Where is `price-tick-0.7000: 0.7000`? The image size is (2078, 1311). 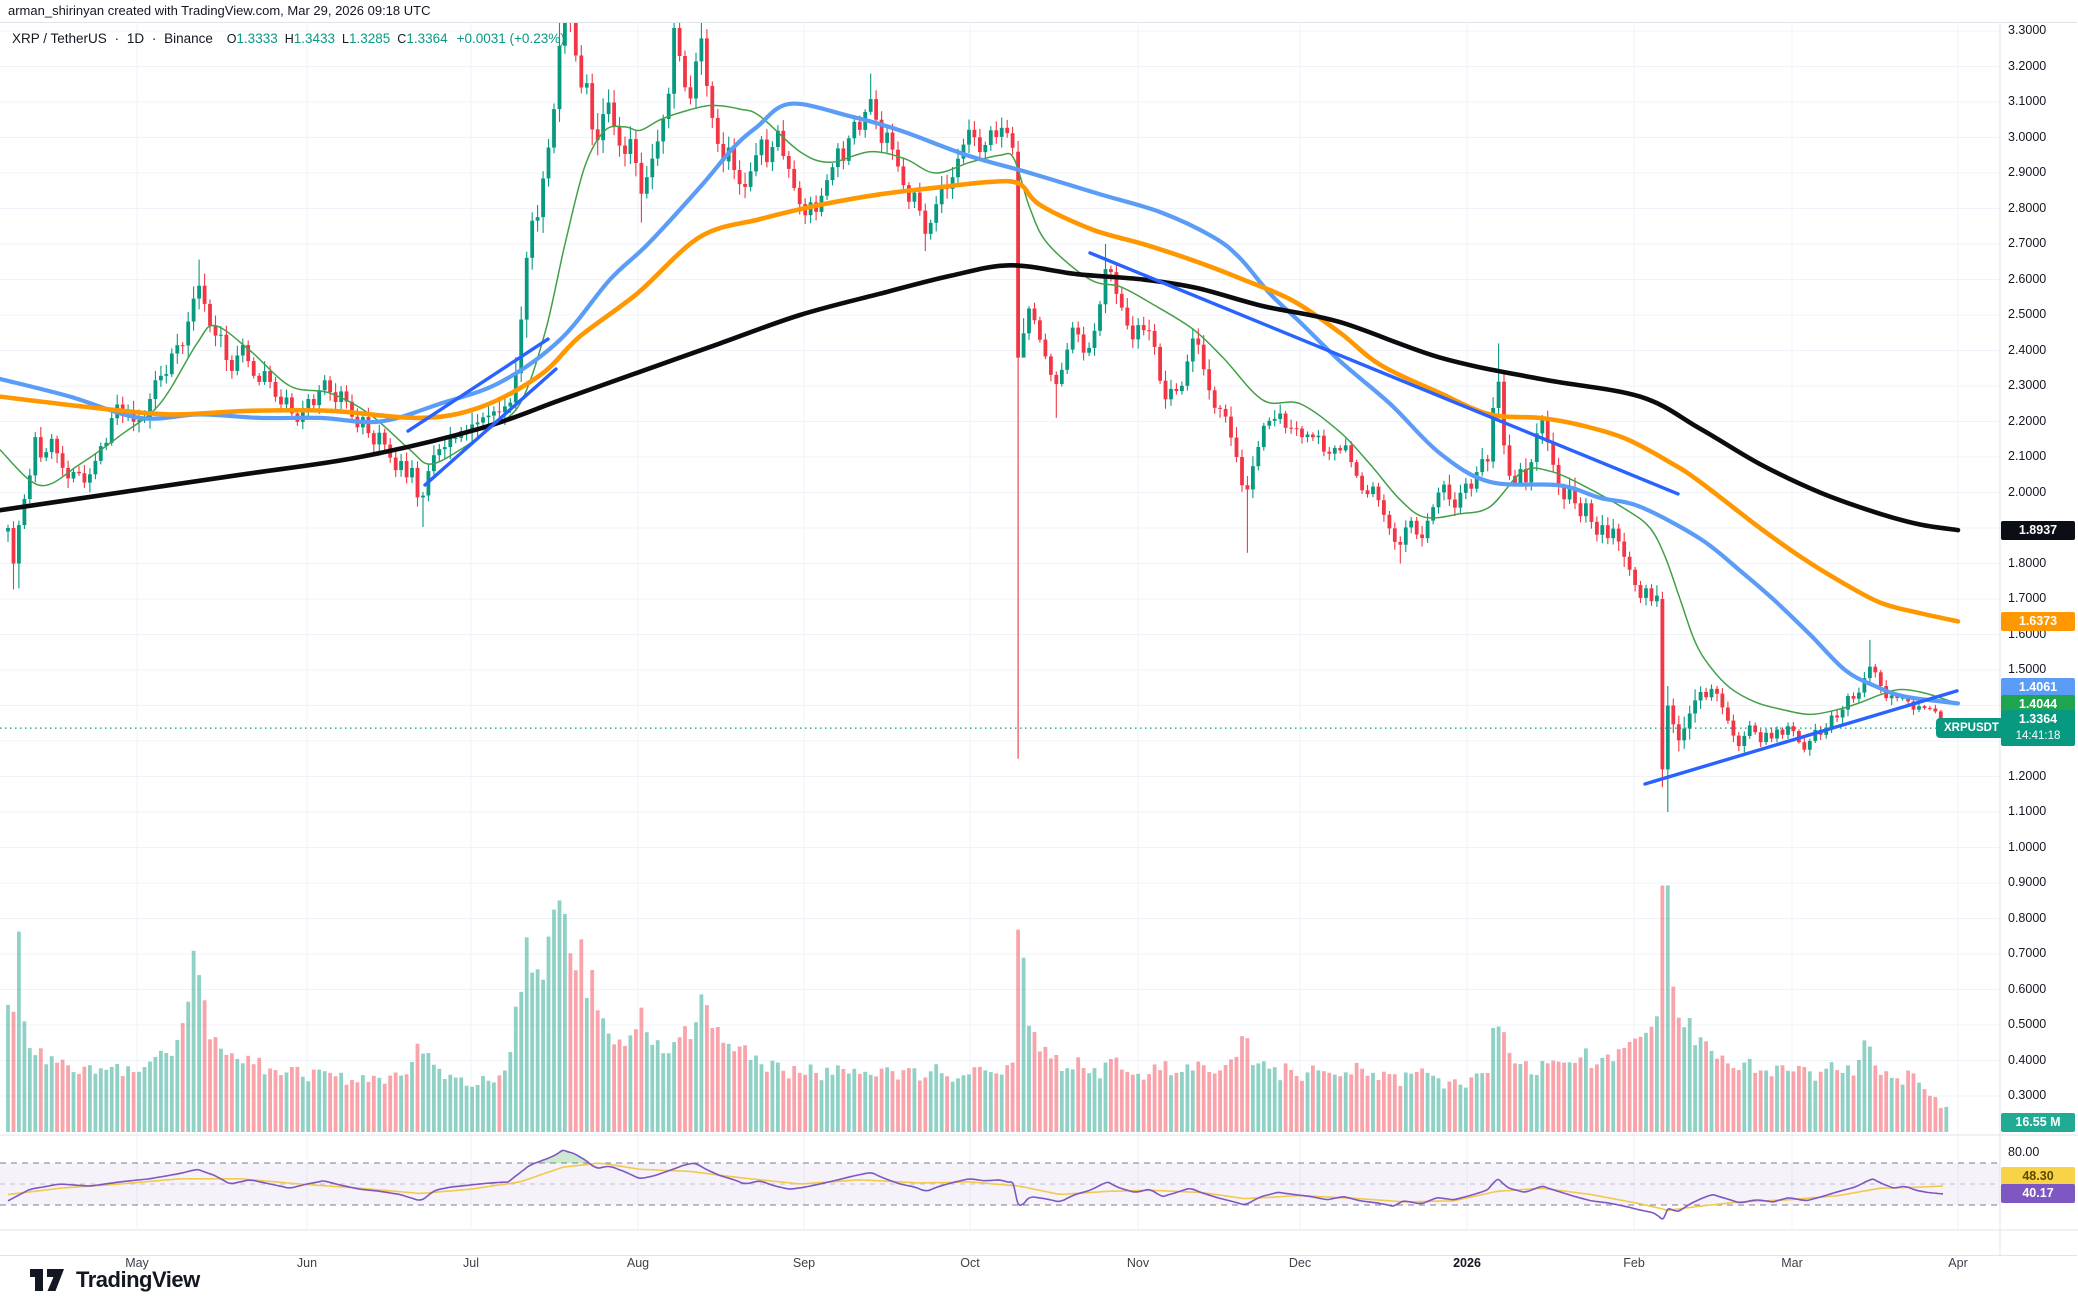
price-tick-0.7000: 0.7000 is located at coordinates (2027, 953).